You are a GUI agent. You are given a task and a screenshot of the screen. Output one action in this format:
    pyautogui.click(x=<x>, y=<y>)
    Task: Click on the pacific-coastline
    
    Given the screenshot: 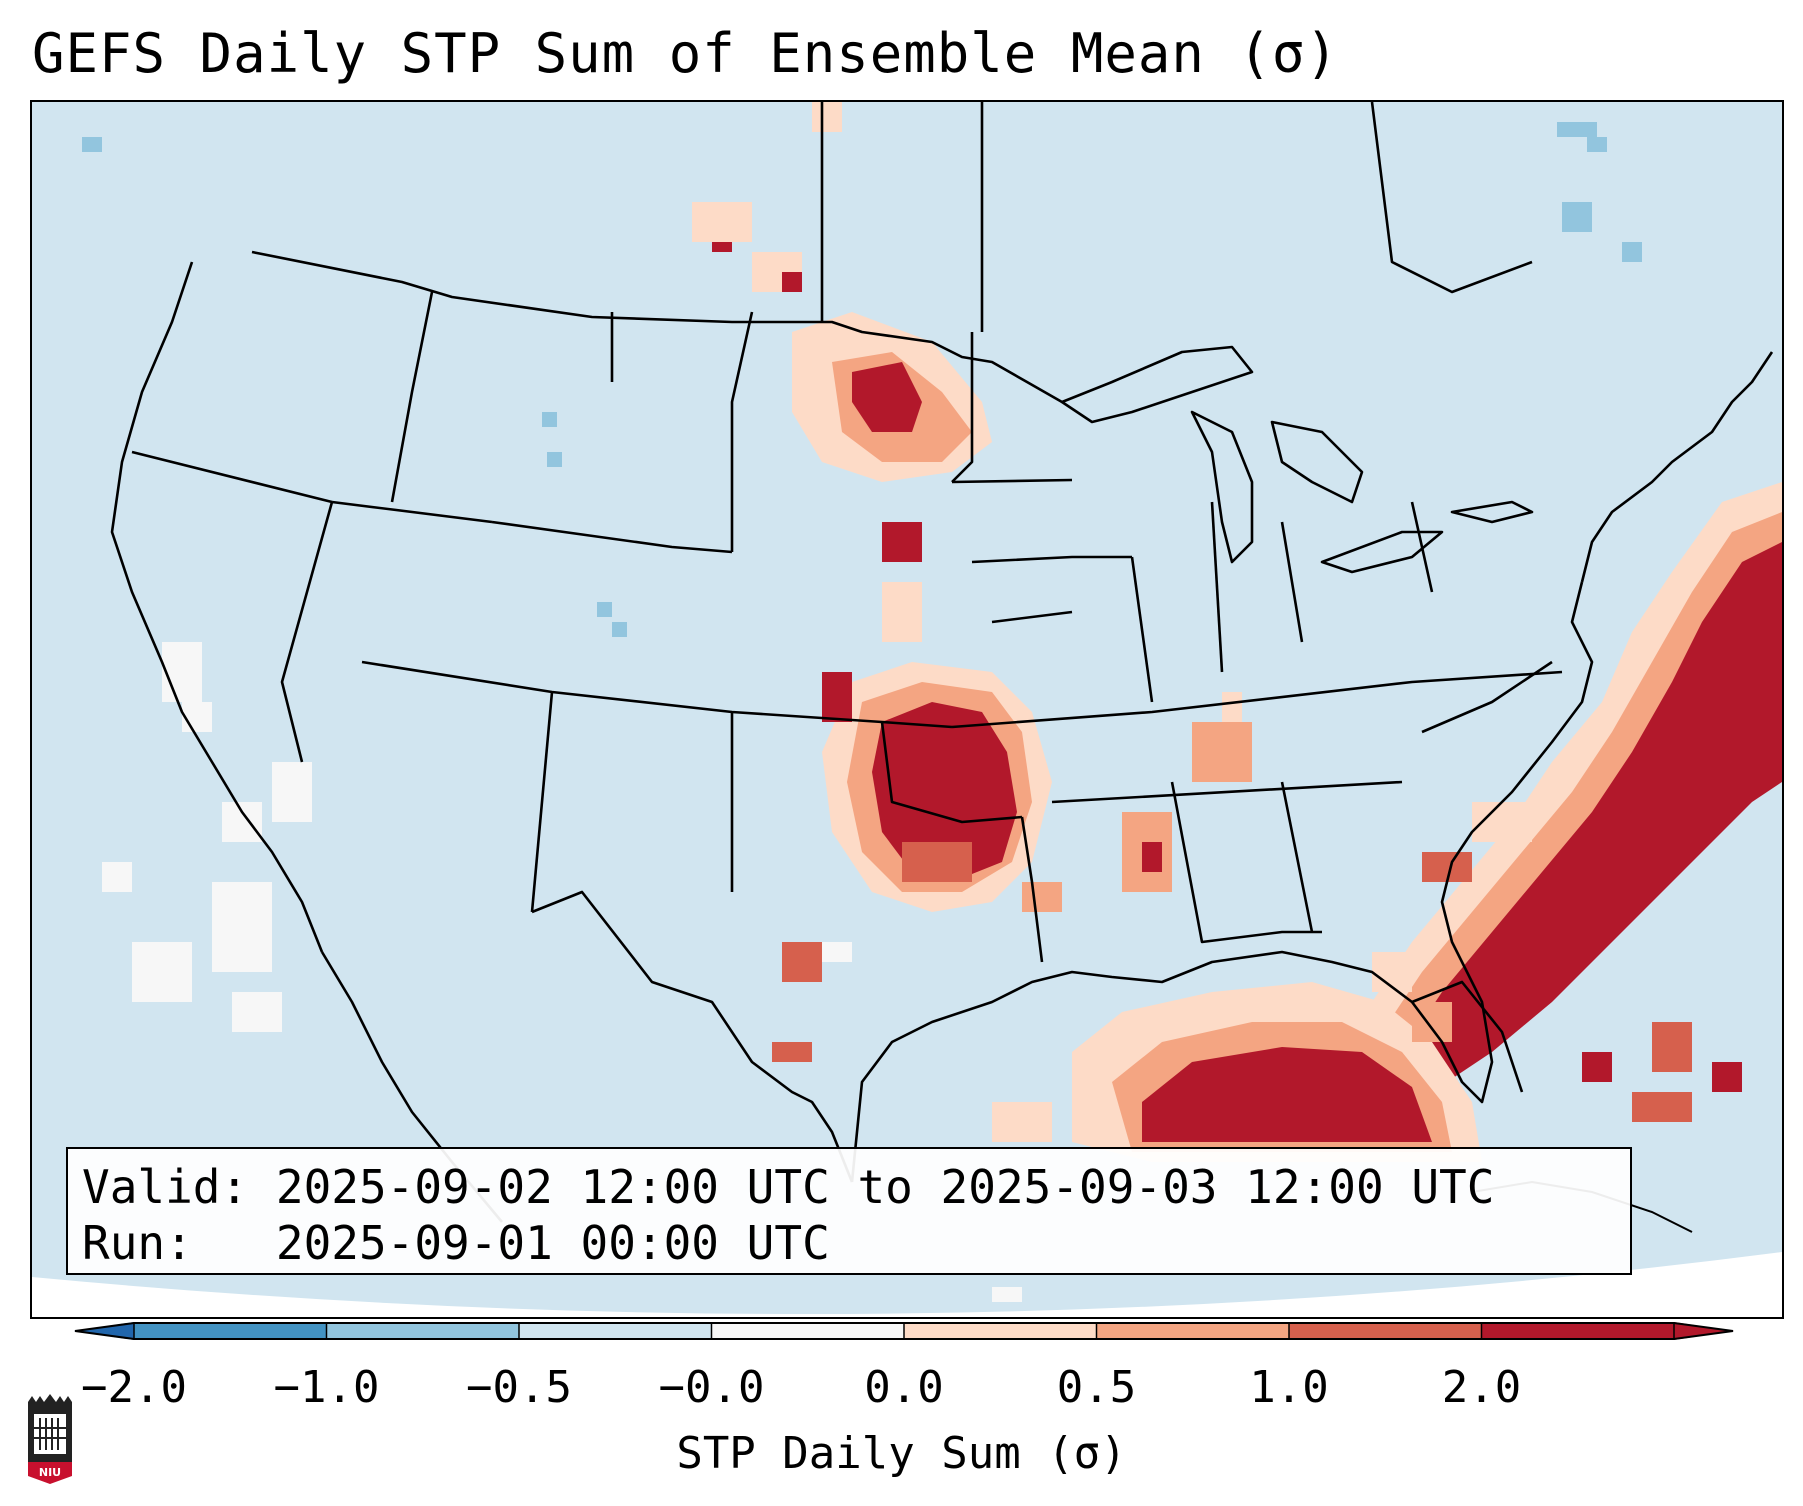 What is the action you would take?
    pyautogui.click(x=217, y=607)
    